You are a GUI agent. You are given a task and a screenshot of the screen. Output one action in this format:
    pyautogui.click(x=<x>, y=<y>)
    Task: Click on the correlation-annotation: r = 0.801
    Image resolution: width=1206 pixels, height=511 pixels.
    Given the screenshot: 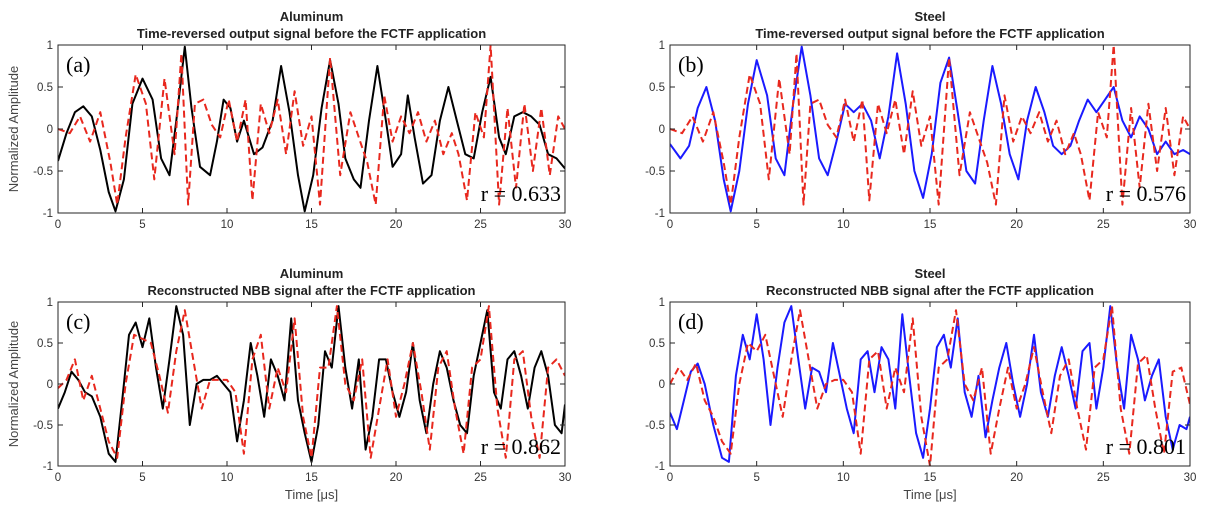 What is the action you would take?
    pyautogui.click(x=1146, y=446)
    